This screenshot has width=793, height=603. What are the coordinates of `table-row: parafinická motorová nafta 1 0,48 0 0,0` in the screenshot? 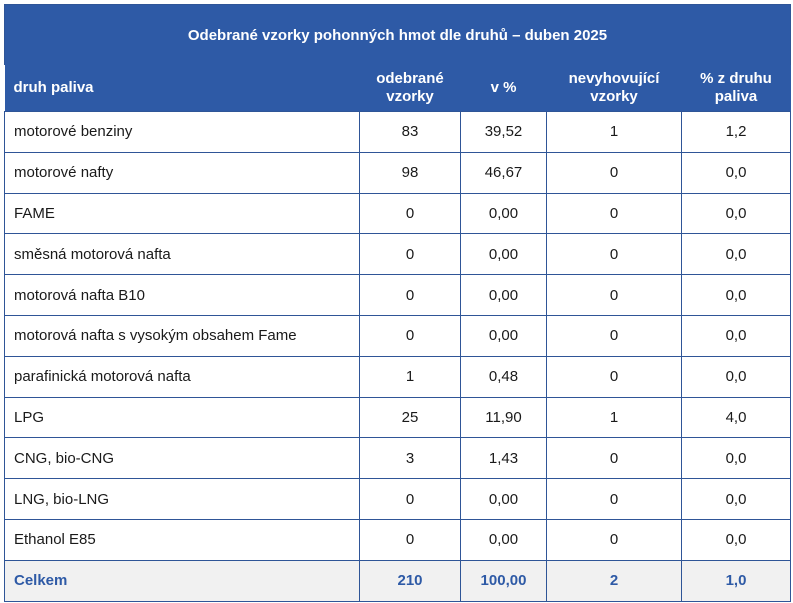 It's located at (397, 376).